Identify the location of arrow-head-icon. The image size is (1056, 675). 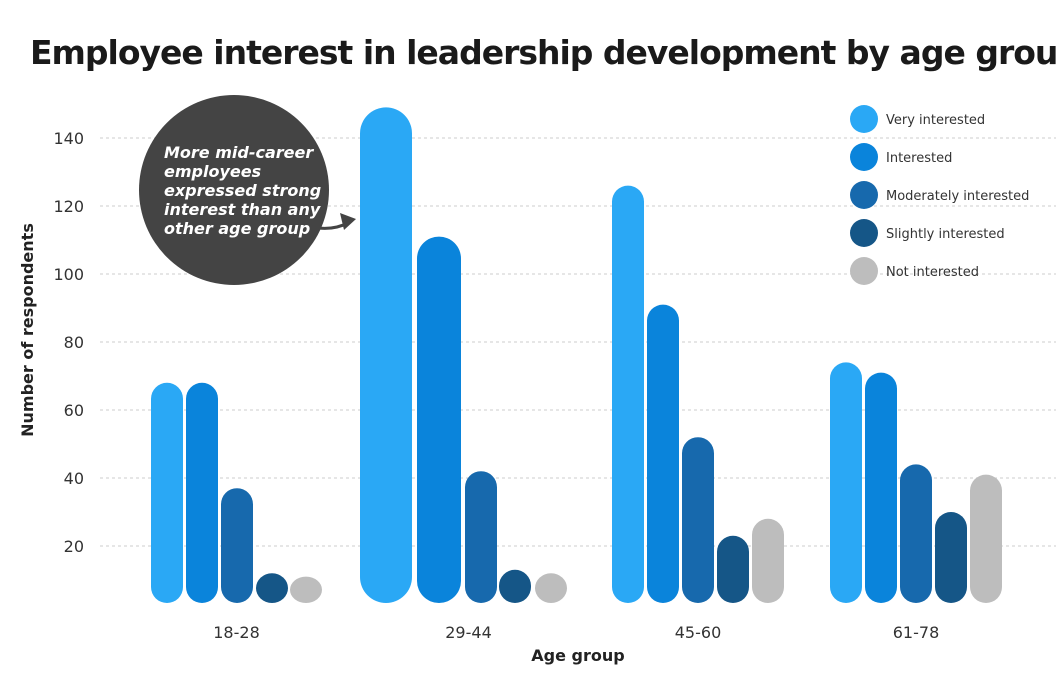
(348, 221).